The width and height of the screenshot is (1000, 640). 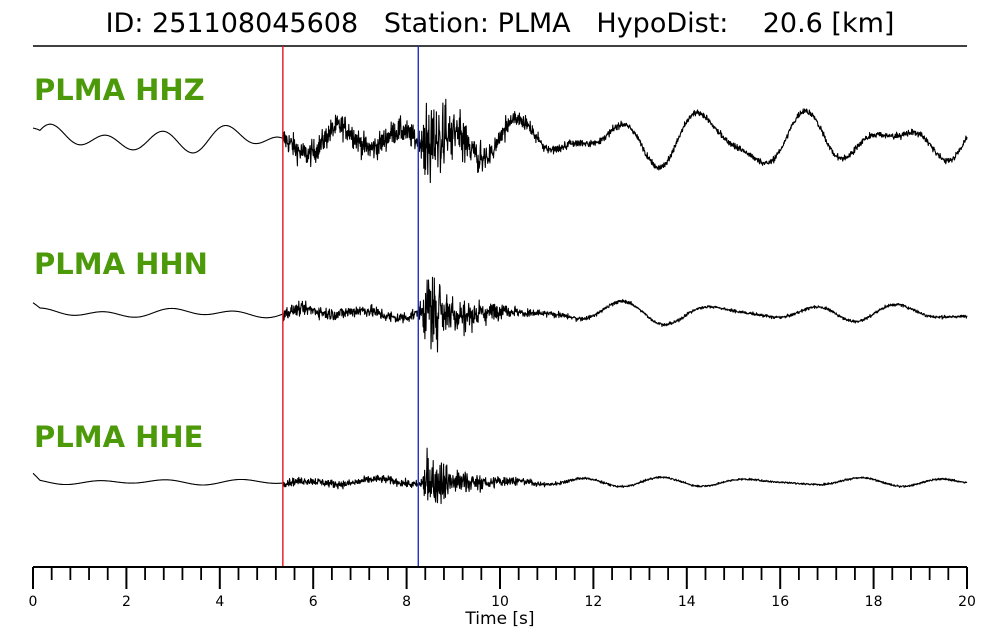 What do you see at coordinates (780, 602) in the screenshot?
I see `x-tick-label: 16` at bounding box center [780, 602].